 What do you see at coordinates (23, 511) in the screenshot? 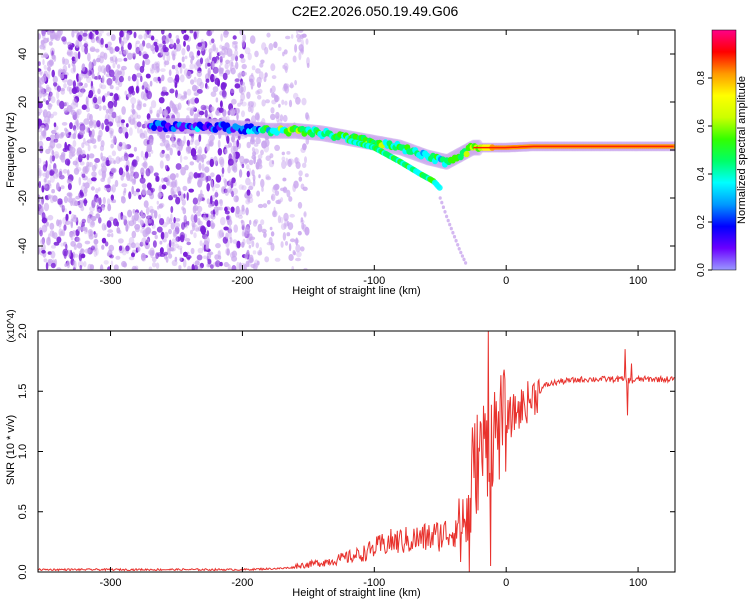
I see `y-tick-label: 0.5` at bounding box center [23, 511].